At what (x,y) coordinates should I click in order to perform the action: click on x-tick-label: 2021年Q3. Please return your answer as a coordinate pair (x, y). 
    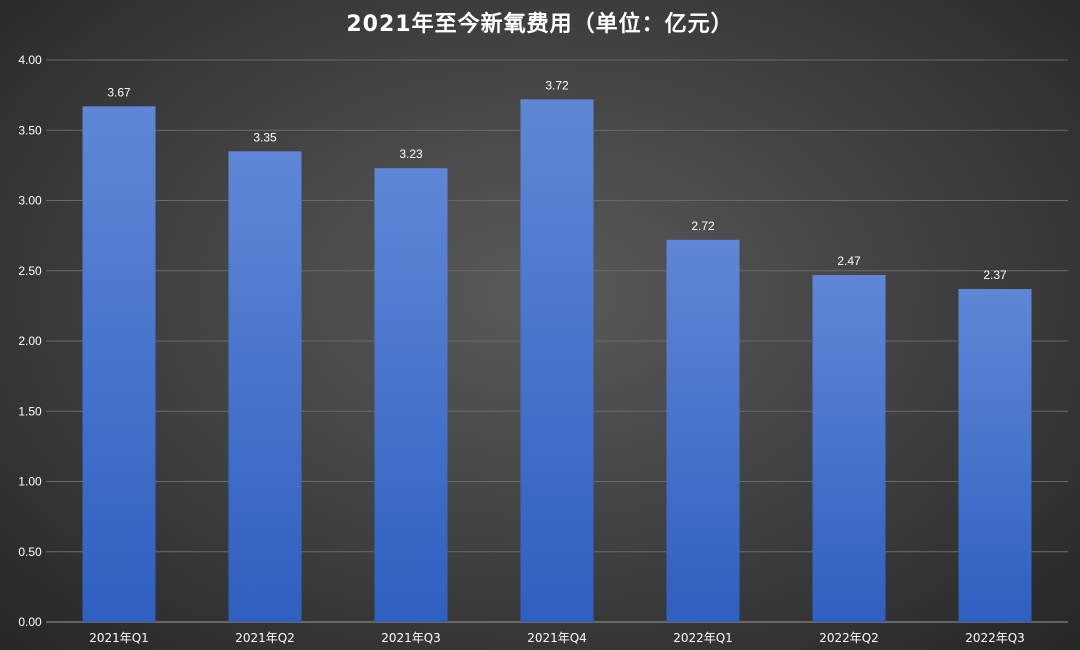
    Looking at the image, I should click on (411, 638).